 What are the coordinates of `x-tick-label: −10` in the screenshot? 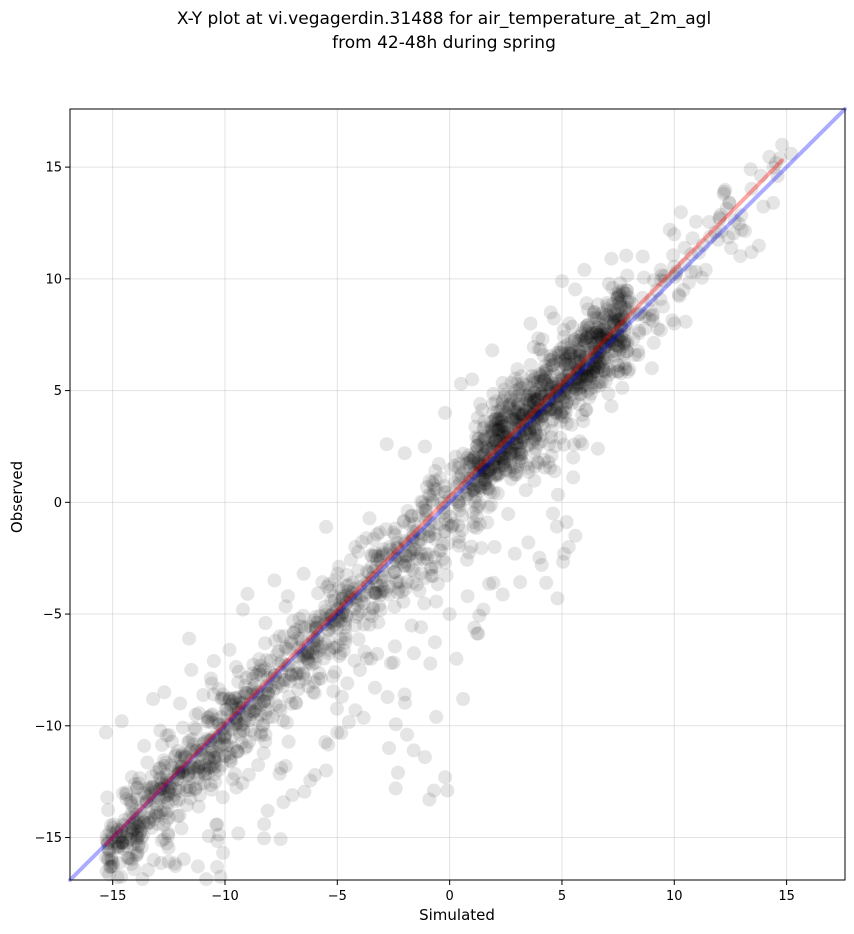 It's located at (224, 896).